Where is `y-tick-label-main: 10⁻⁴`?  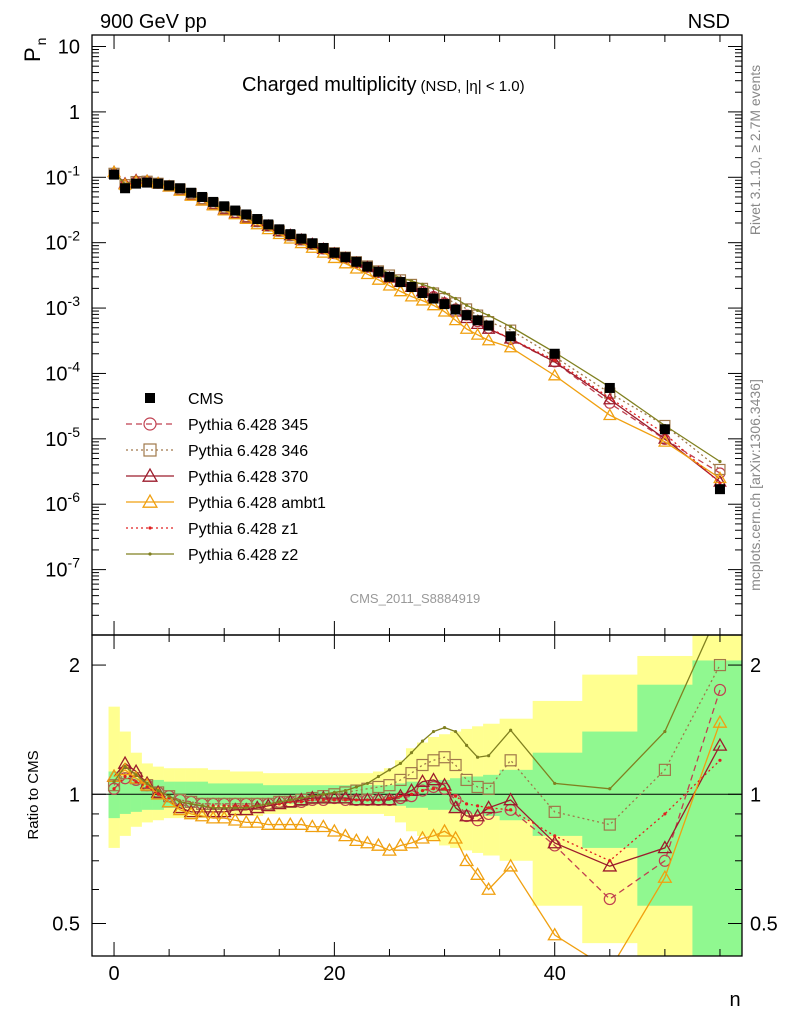 y-tick-label-main: 10⁻⁴ is located at coordinates (62, 371).